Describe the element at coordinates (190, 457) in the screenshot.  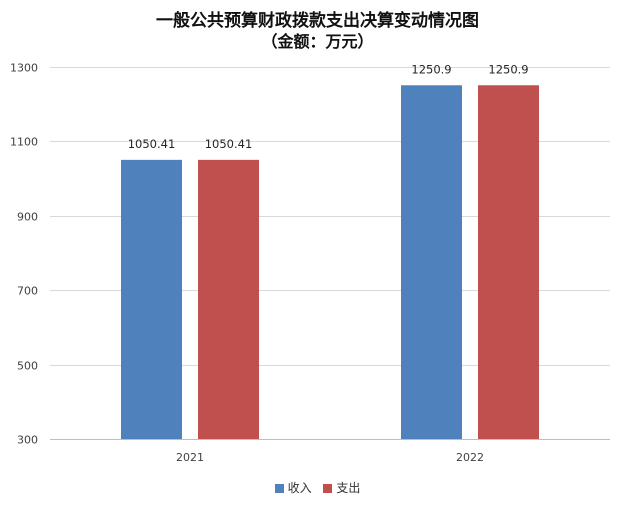
I see `x-tick-label: 2021` at that location.